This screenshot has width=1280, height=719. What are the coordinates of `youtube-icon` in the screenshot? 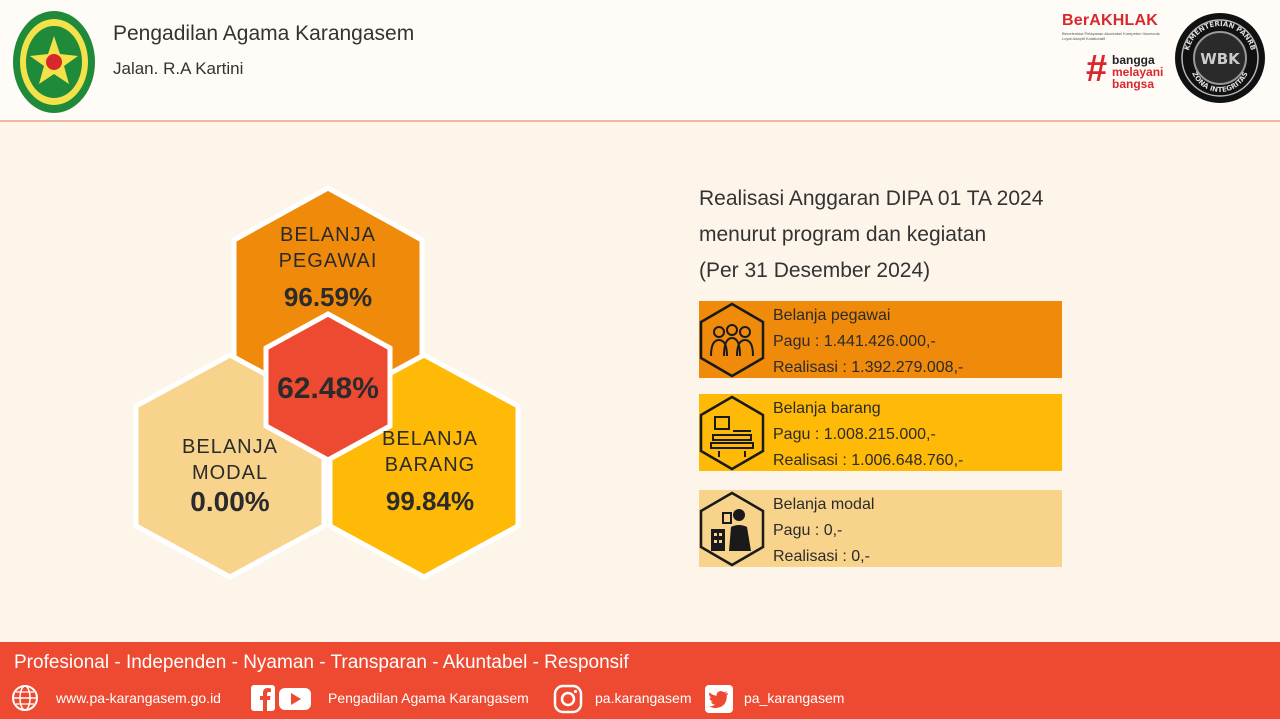 It's located at (295, 698).